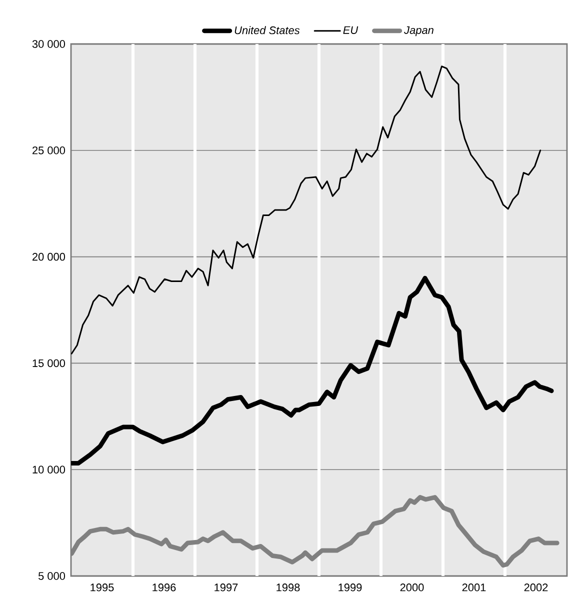 This screenshot has width=569, height=607. What do you see at coordinates (419, 31) in the screenshot?
I see `legend-label: Japan` at bounding box center [419, 31].